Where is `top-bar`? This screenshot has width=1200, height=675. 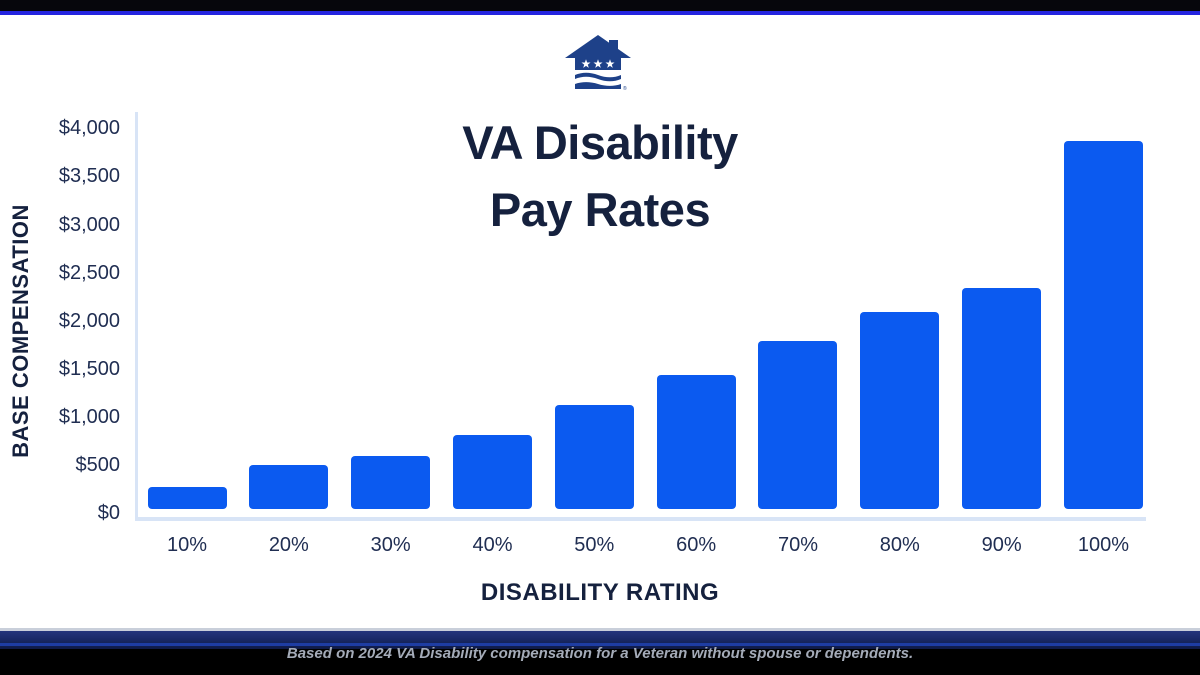
top-bar is located at coordinates (600, 5).